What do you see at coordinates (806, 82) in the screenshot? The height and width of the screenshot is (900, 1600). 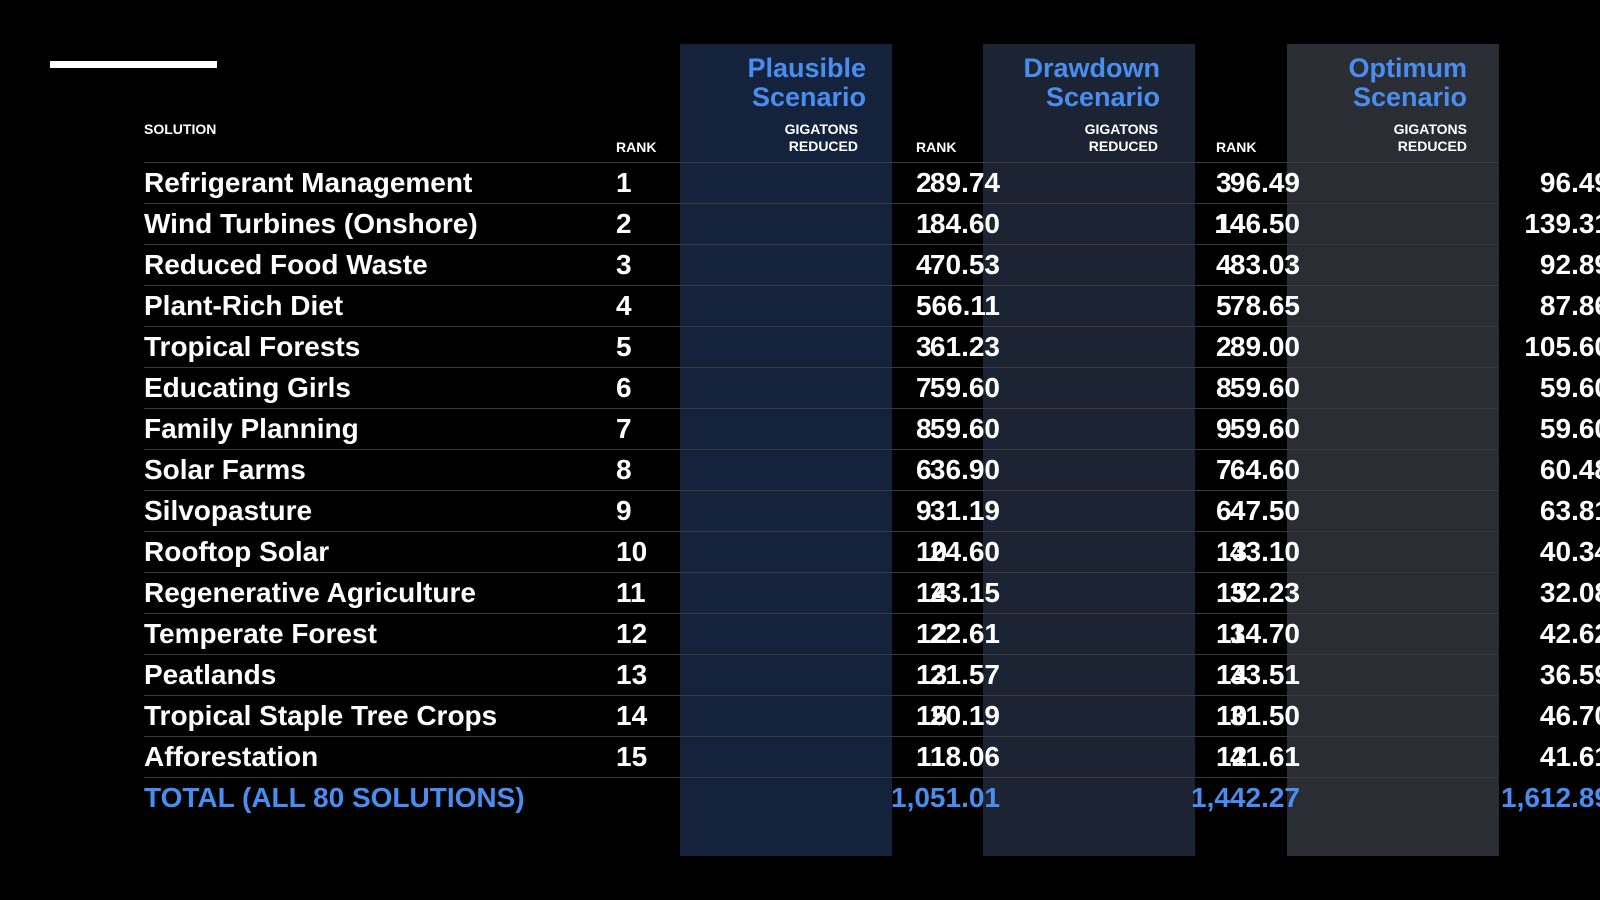 I see `plausible-scenario-title: Plausible Scenario` at bounding box center [806, 82].